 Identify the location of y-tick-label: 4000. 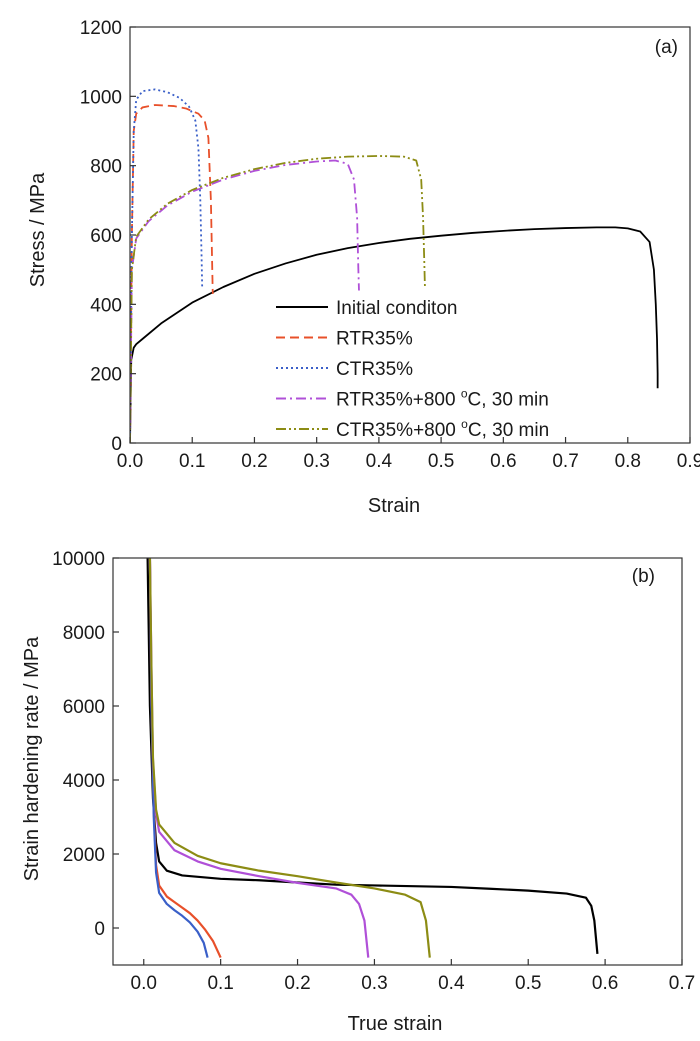
(84, 781).